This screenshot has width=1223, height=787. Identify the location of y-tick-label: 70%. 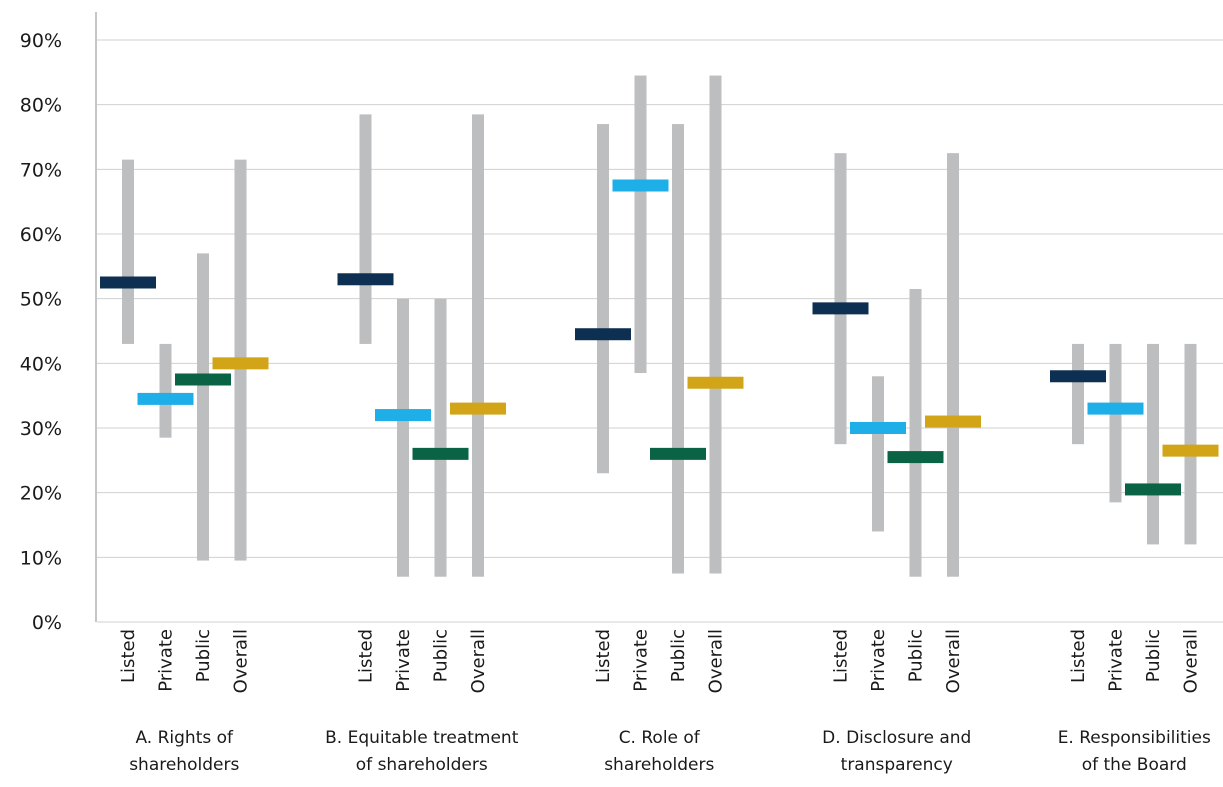
(41, 170).